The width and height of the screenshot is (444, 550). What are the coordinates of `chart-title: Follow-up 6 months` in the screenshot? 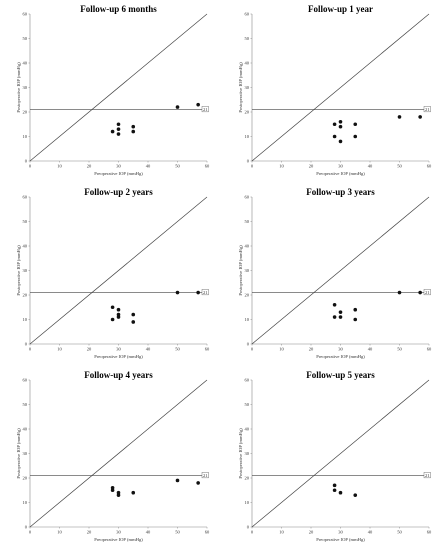 It's located at (118, 9).